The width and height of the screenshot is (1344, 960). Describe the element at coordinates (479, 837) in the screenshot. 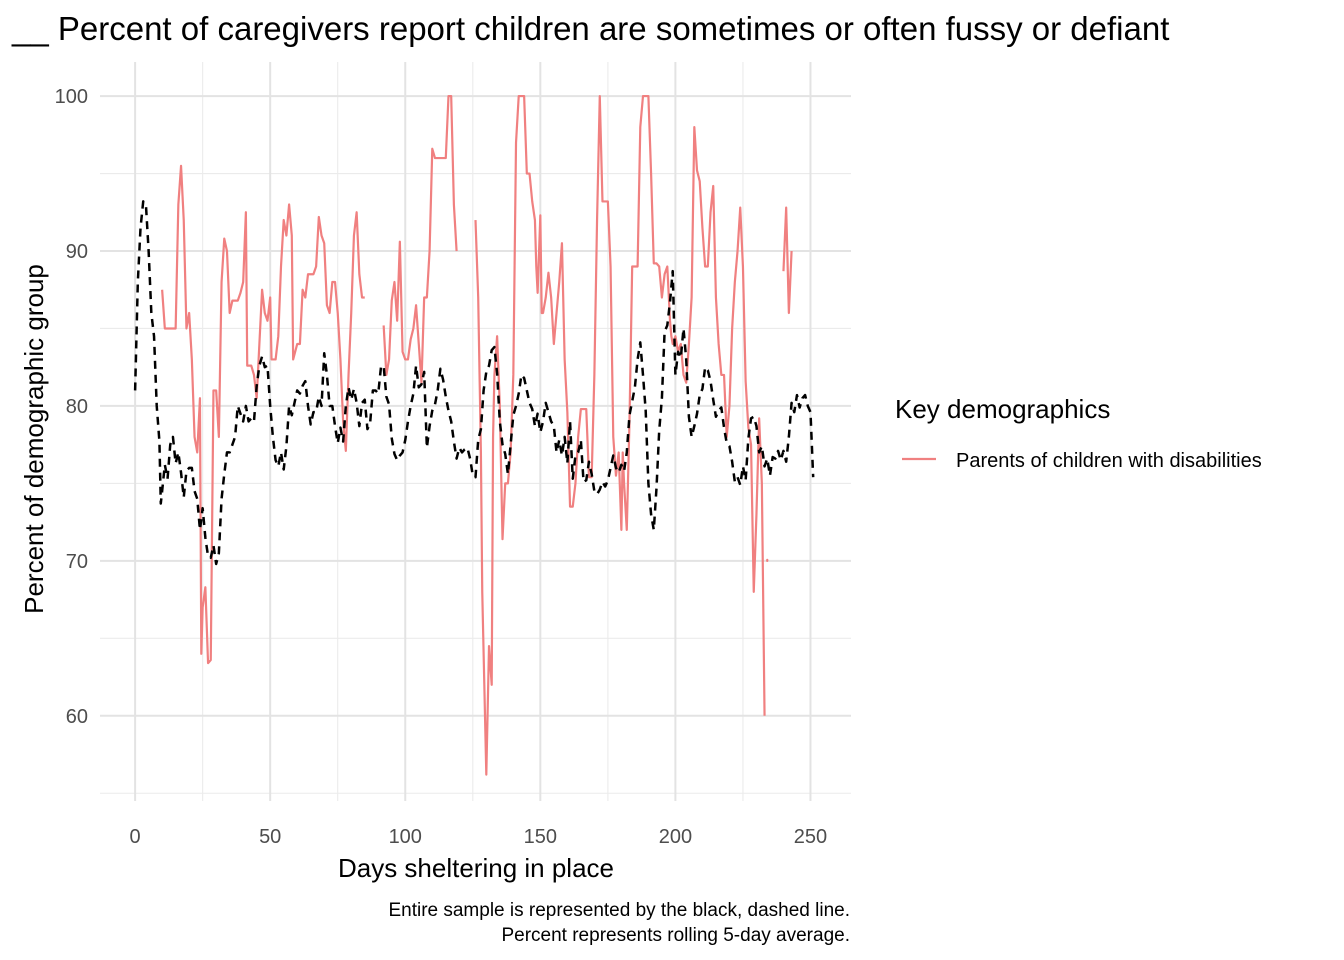

I see `x-axis-ticks: 0 50 100 150 200 250` at that location.